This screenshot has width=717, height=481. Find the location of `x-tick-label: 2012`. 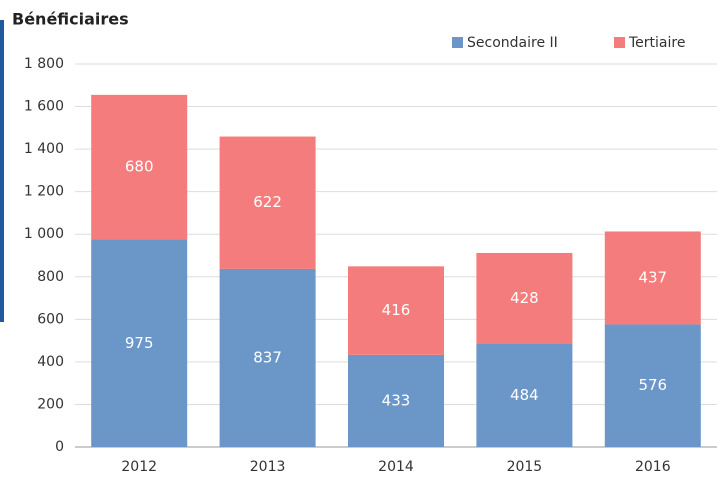

x-tick-label: 2012 is located at coordinates (139, 467).